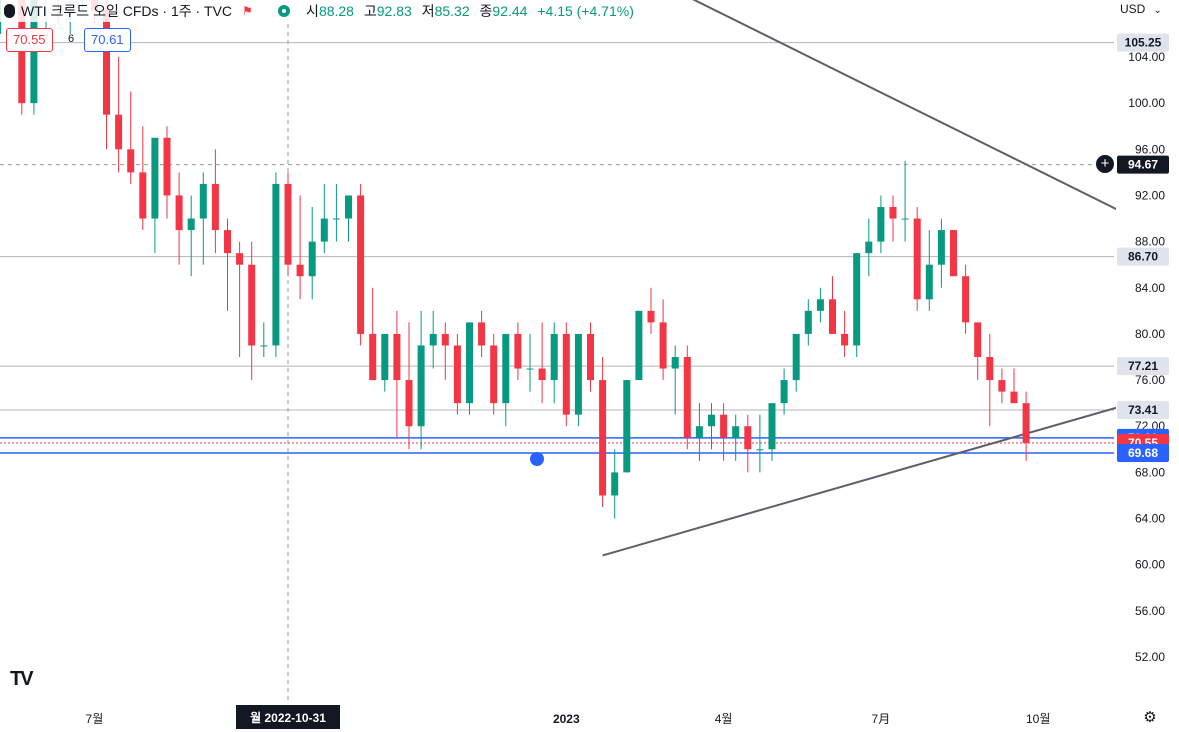 The width and height of the screenshot is (1179, 732). I want to click on x-tick-label: 2023, so click(566, 719).